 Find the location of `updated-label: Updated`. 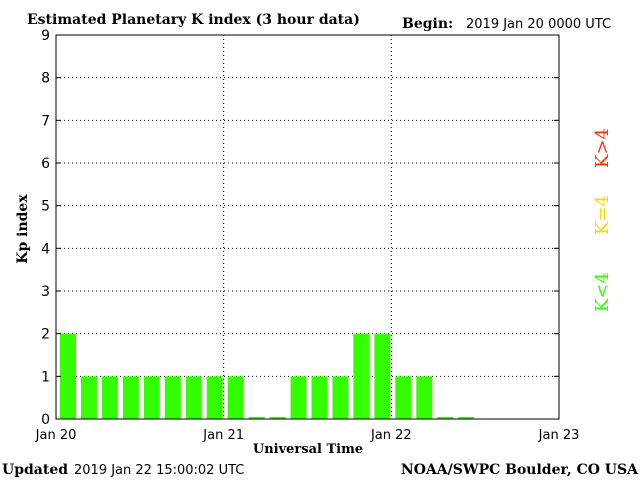

updated-label: Updated is located at coordinates (35, 470).